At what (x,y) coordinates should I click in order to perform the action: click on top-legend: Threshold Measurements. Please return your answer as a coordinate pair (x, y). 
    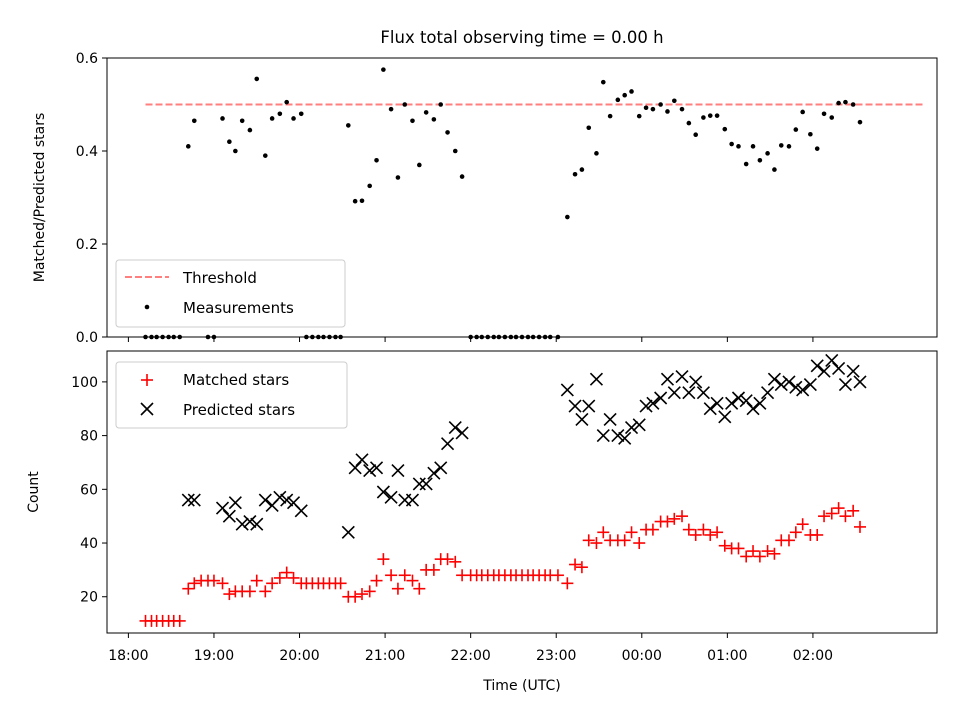
    Looking at the image, I should click on (230, 293).